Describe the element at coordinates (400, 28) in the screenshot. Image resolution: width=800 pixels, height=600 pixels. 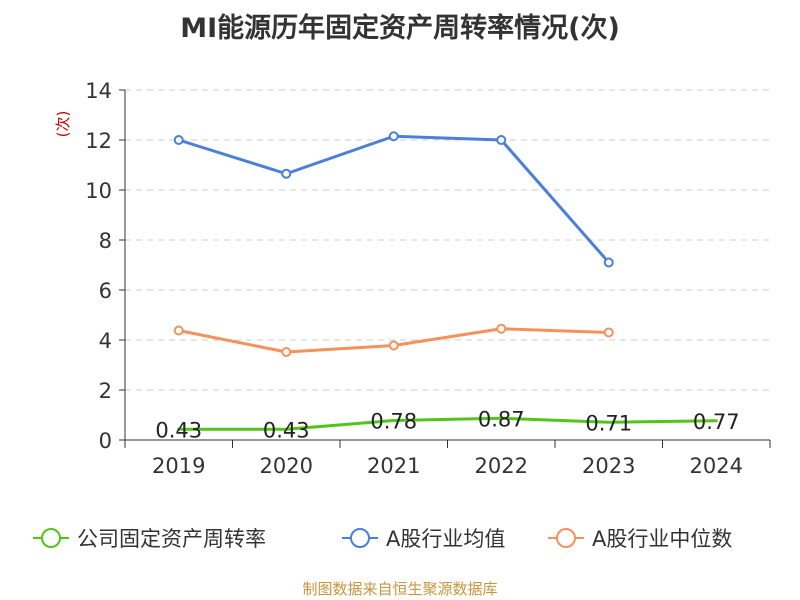
I see `chart-title: MI能源历年固定资产周转率情况(次)` at that location.